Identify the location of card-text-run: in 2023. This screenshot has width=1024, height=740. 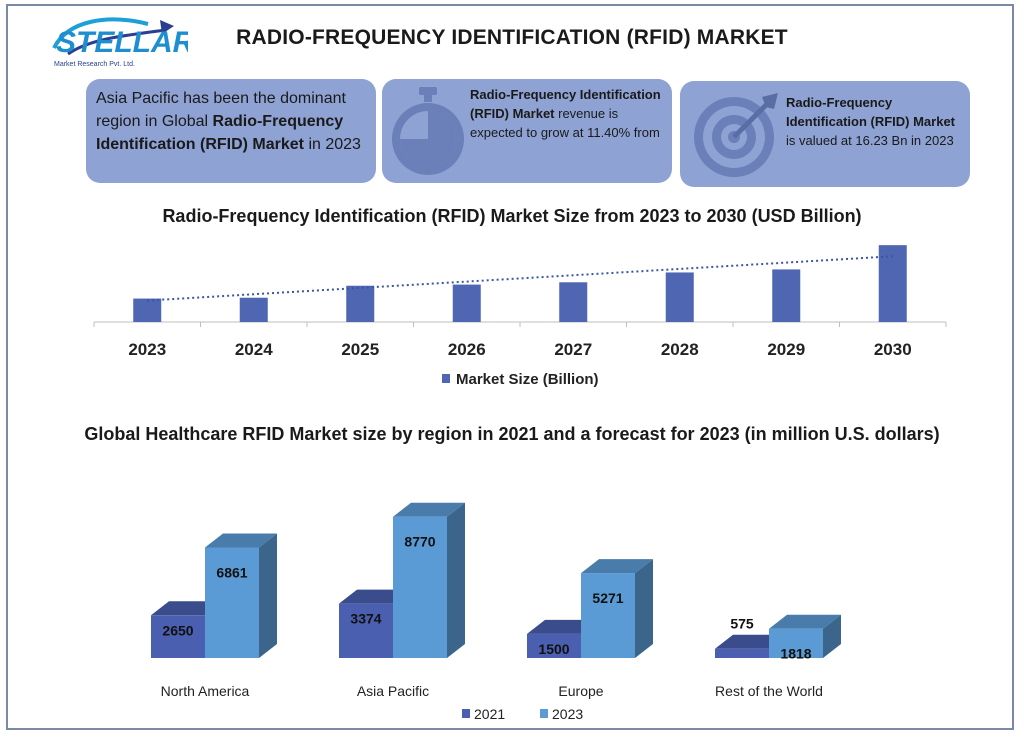
(332, 144).